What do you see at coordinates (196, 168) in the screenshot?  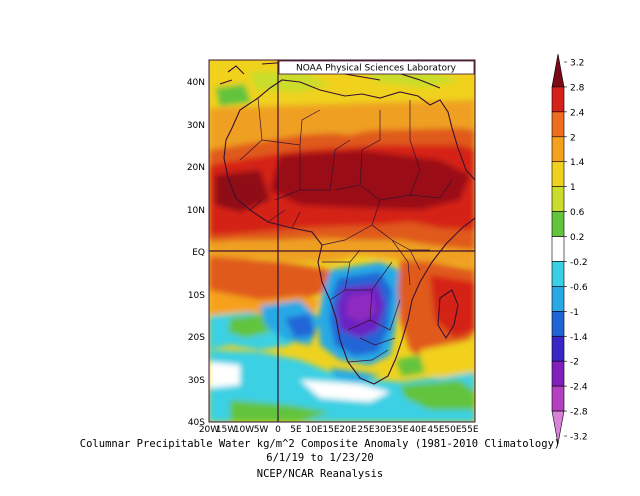 I see `lat-label-20n: 20N` at bounding box center [196, 168].